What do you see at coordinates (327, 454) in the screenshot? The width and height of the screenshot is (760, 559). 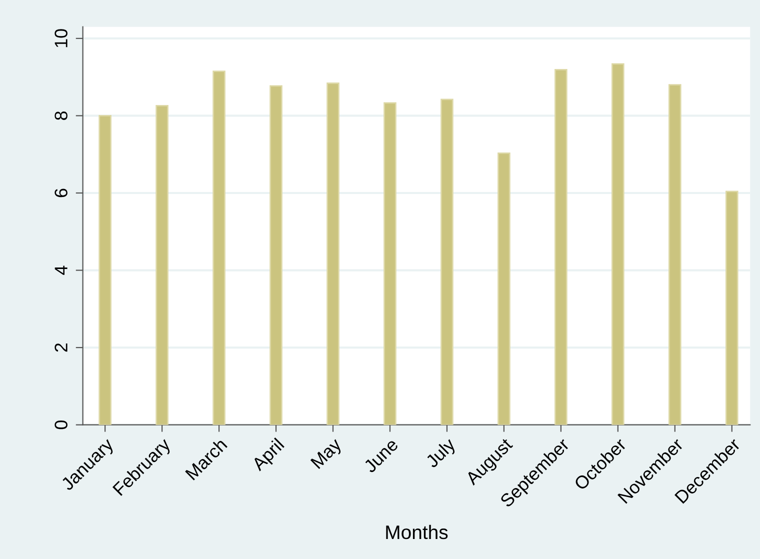 I see `x-tick-label: May` at bounding box center [327, 454].